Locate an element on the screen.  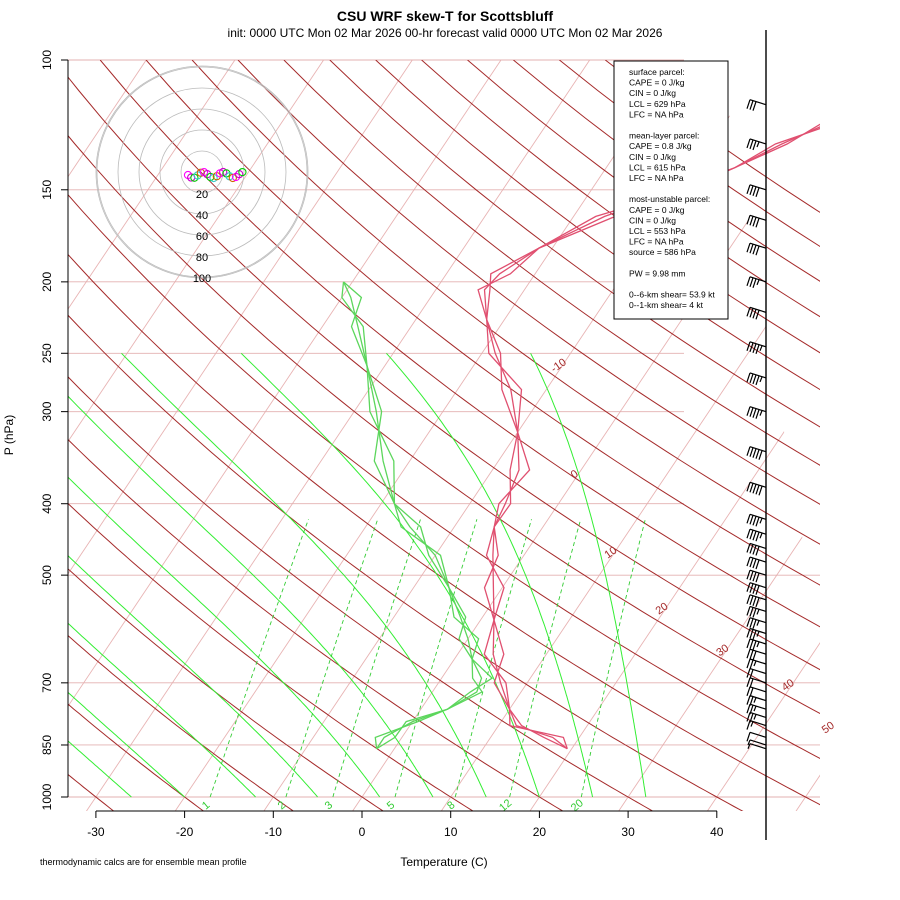
y-axis-ticks: 100 150 200 250 300 400 500 700 850 1000 is located at coordinates (54, 430).